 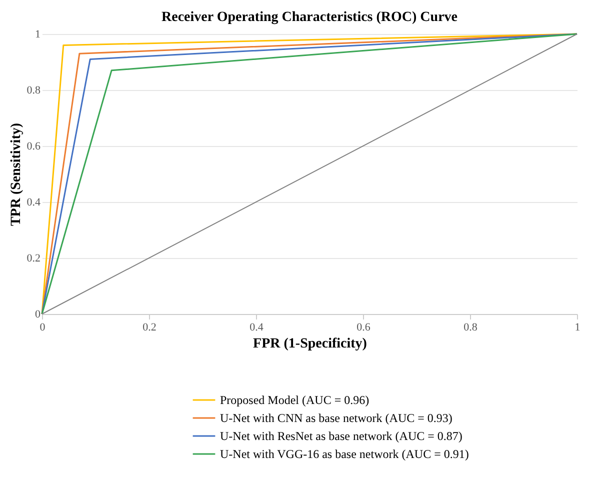 I want to click on chart-title: Receiver Operating Characteristics (ROC) Curve, so click(x=310, y=17).